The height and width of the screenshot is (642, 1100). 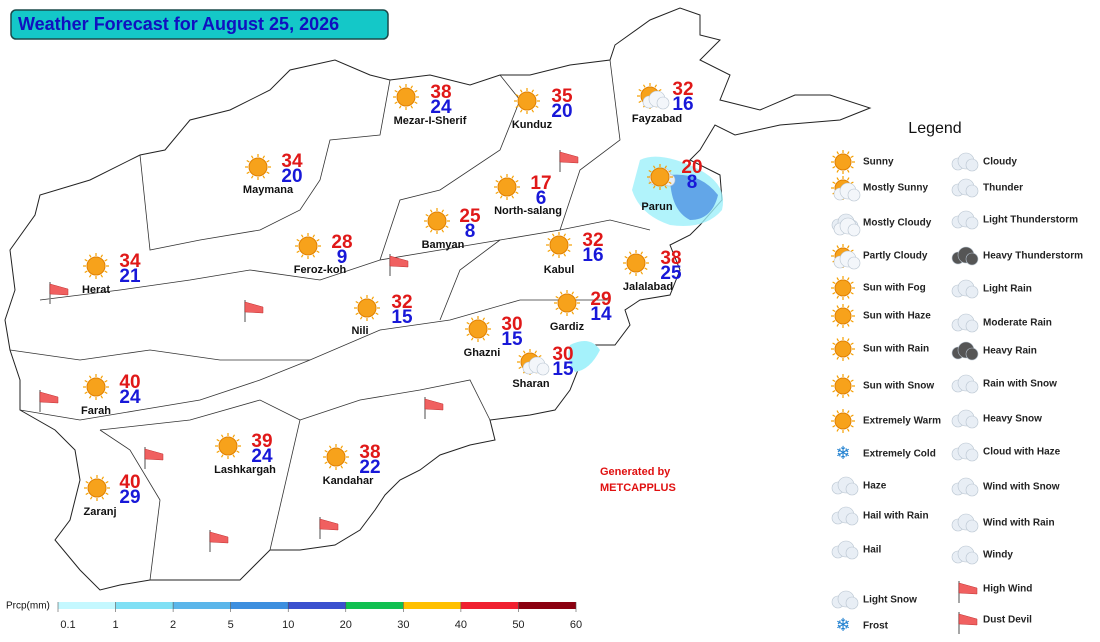 I want to click on legend-label: Heavy Snow, so click(x=1012, y=419).